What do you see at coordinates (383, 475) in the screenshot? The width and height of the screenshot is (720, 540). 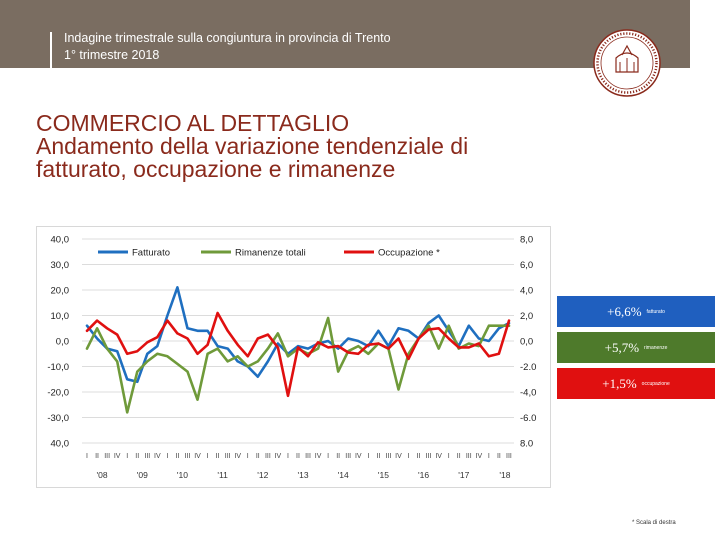 I see `year-label: '15` at bounding box center [383, 475].